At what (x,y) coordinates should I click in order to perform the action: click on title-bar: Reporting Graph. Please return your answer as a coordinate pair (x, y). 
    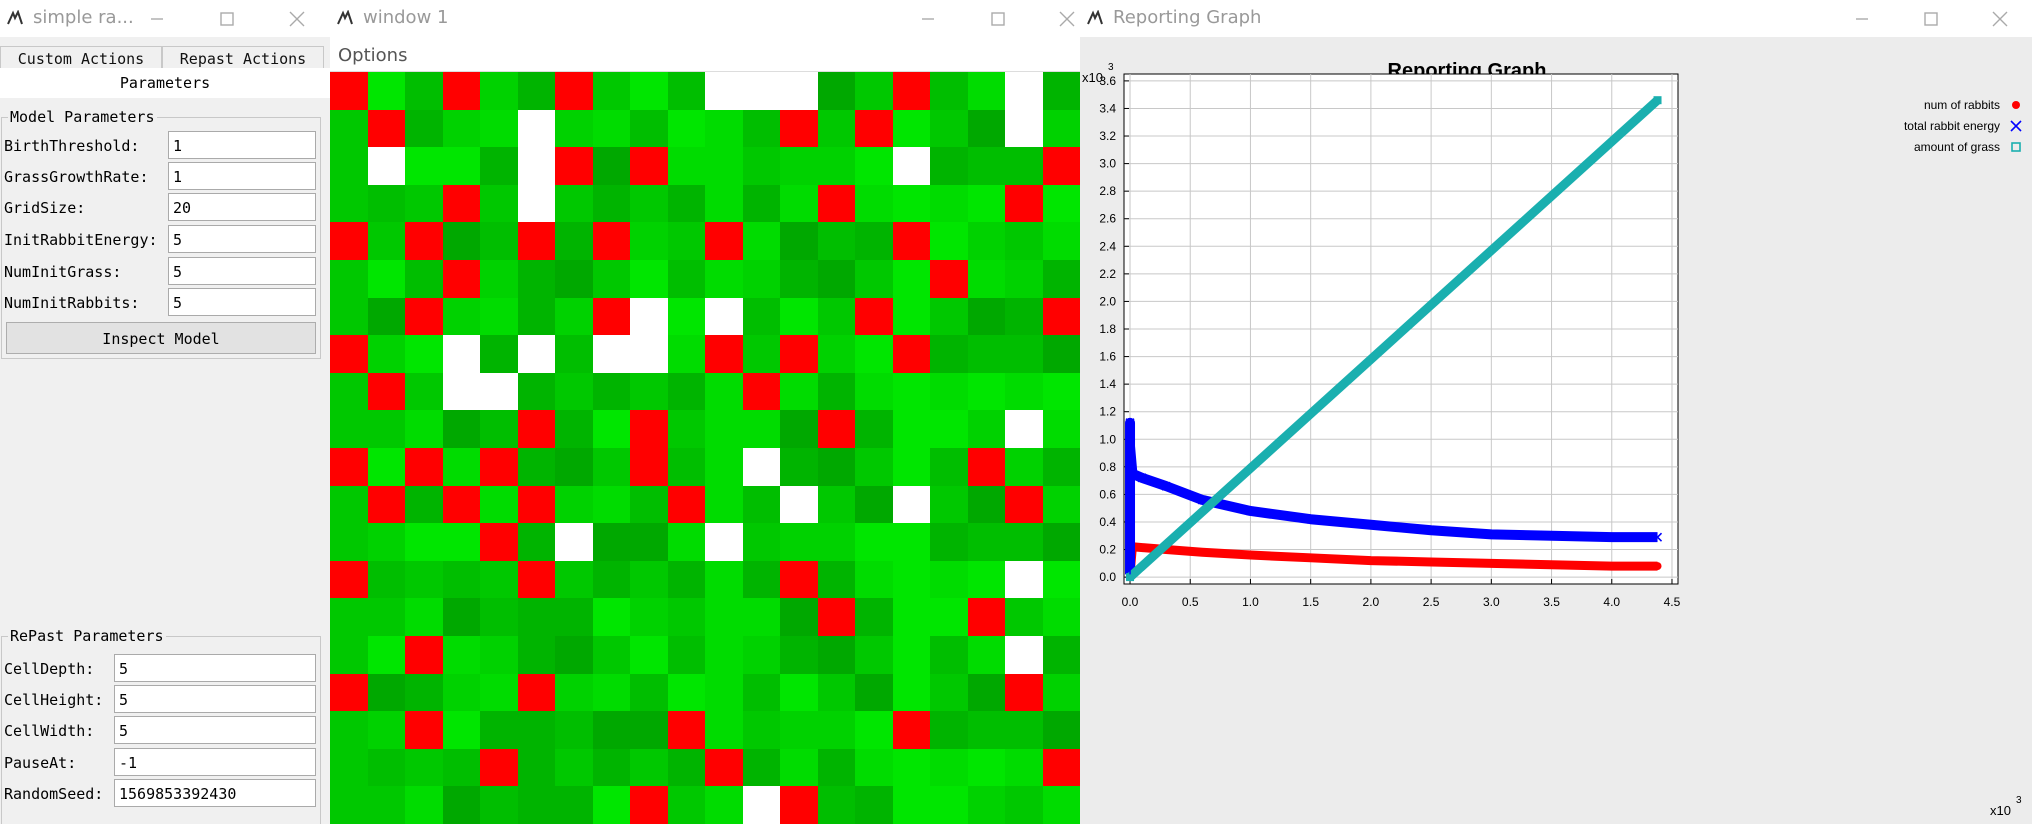
    Looking at the image, I should click on (1556, 18).